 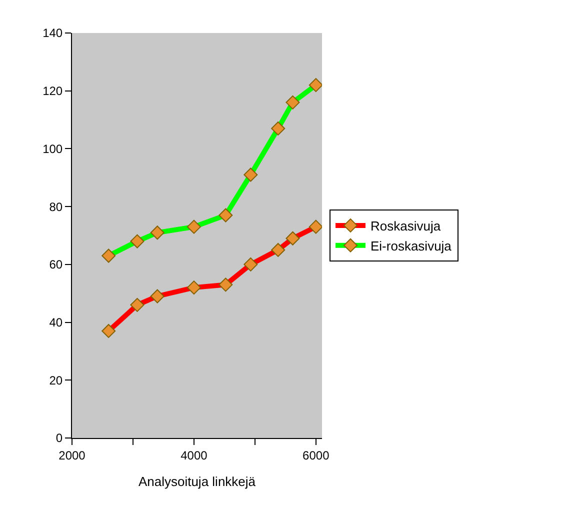 I want to click on y-tick-label: 0, so click(x=59, y=438).